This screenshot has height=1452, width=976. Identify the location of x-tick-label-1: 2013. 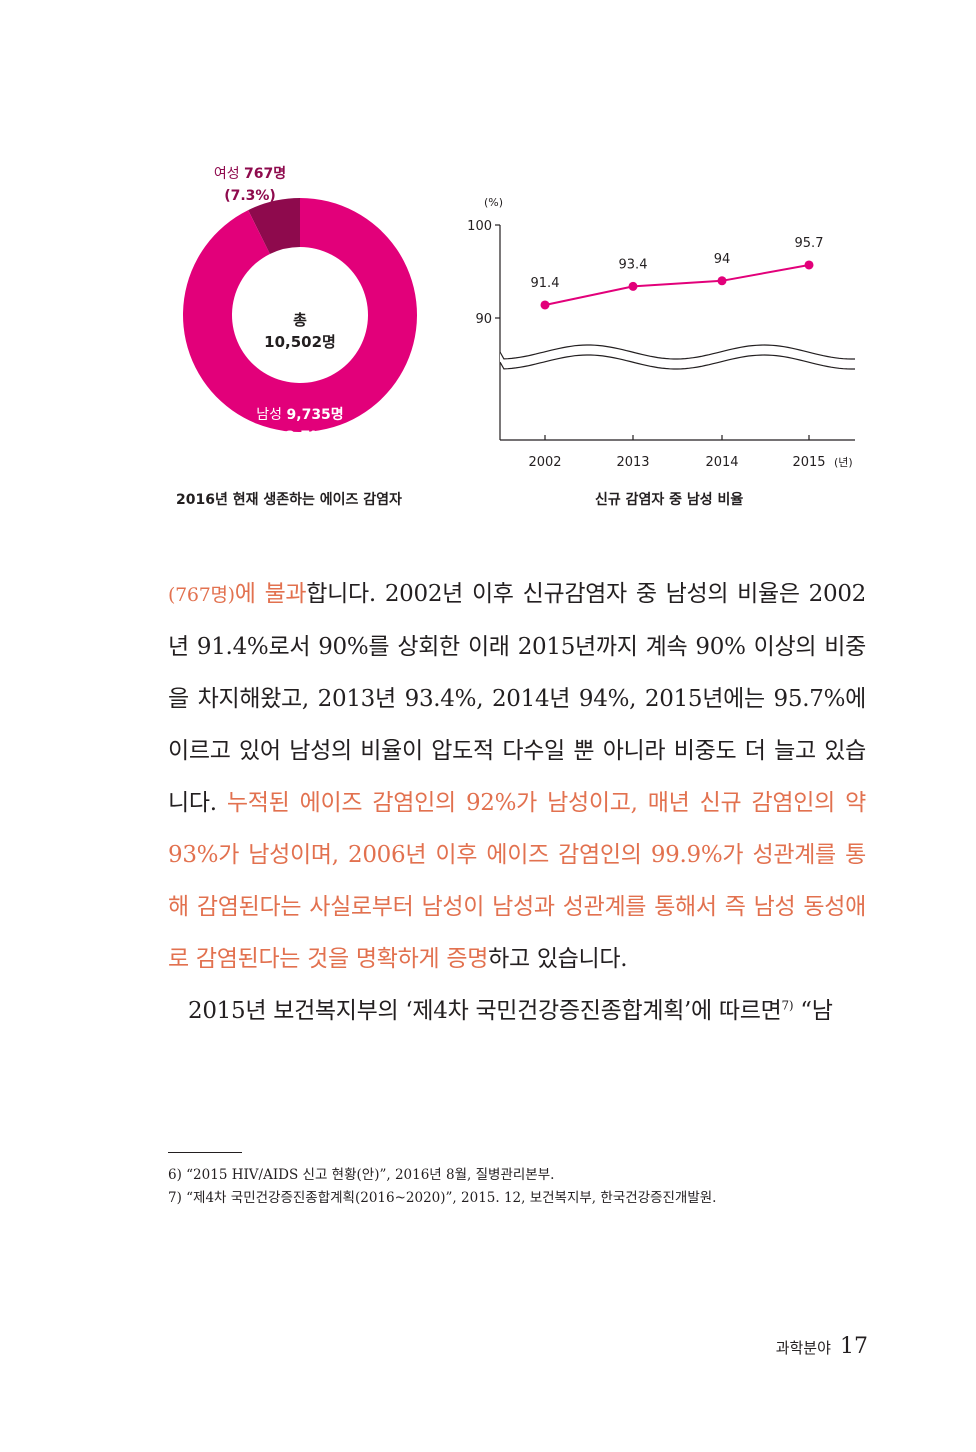
(632, 462).